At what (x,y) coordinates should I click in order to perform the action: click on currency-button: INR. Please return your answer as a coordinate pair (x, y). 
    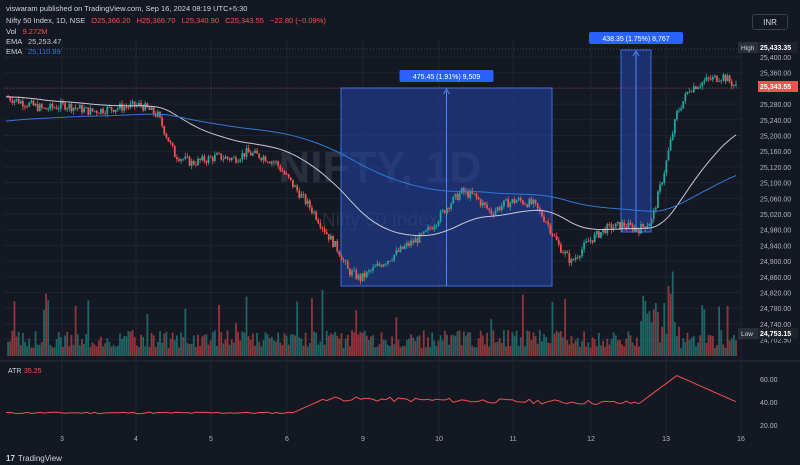
    Looking at the image, I should click on (770, 22).